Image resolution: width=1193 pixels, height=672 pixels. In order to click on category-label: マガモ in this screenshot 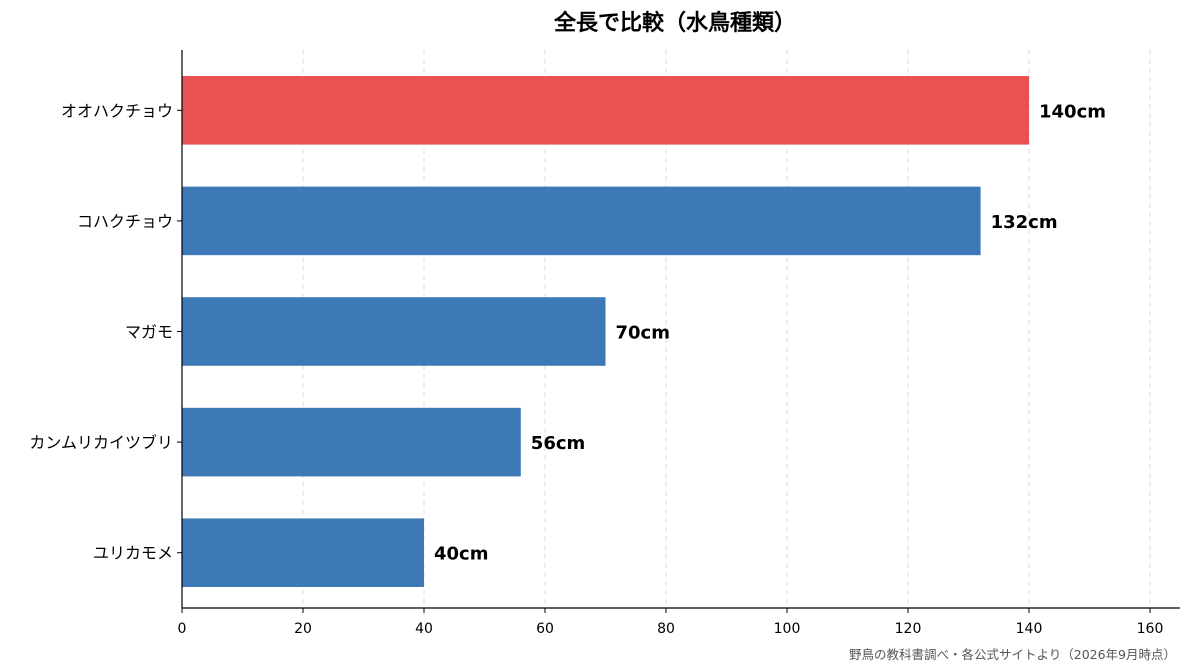, I will do `click(149, 332)`.